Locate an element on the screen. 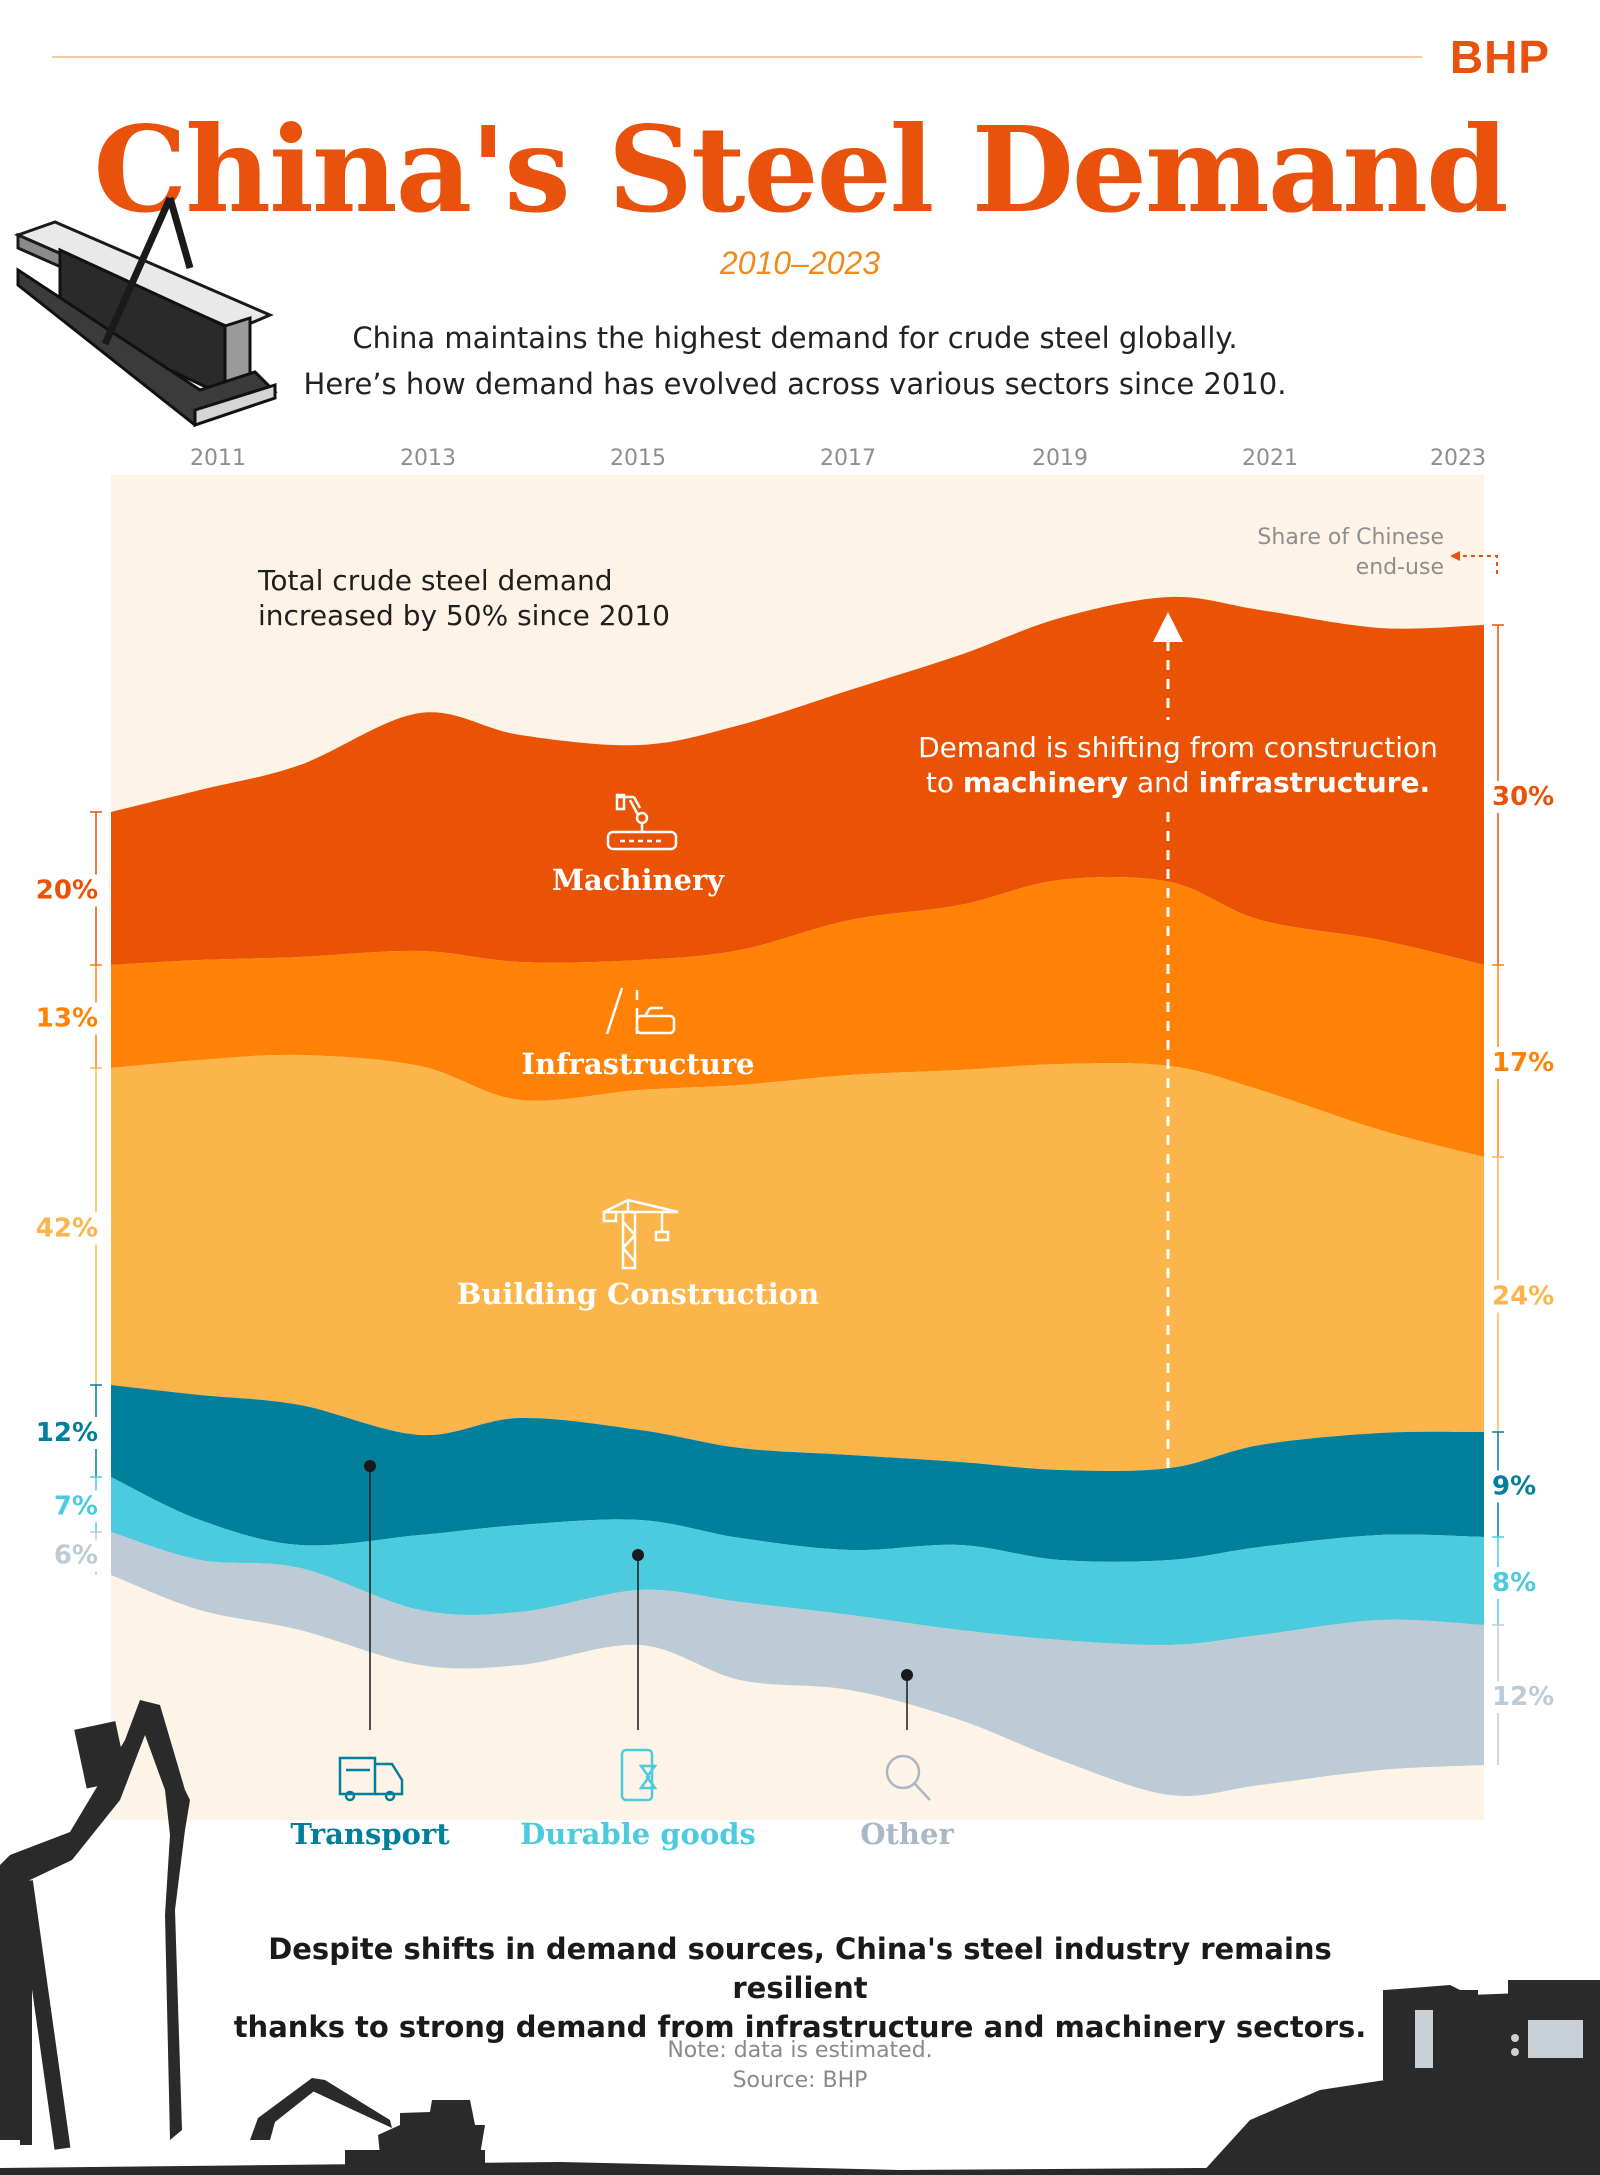 The width and height of the screenshot is (1600, 2175). left-axis: 20% 13% 42% 12% 7% 6% is located at coordinates (69, 1193).